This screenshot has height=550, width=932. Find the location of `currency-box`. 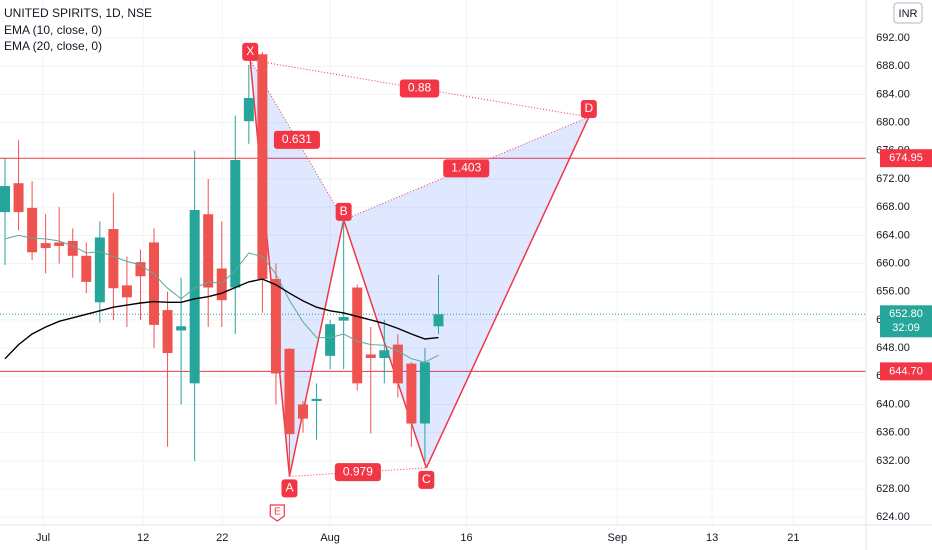

currency-box is located at coordinates (908, 13).